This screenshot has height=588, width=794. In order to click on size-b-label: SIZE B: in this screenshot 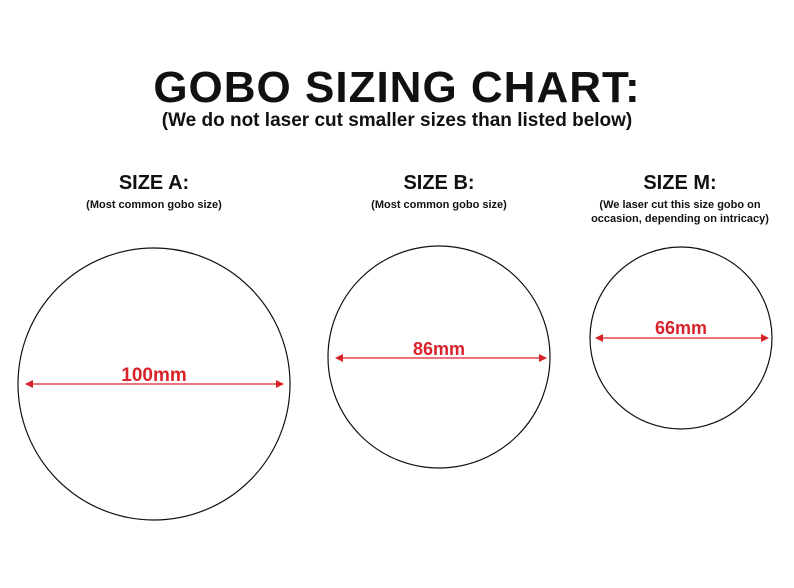, I will do `click(439, 183)`.